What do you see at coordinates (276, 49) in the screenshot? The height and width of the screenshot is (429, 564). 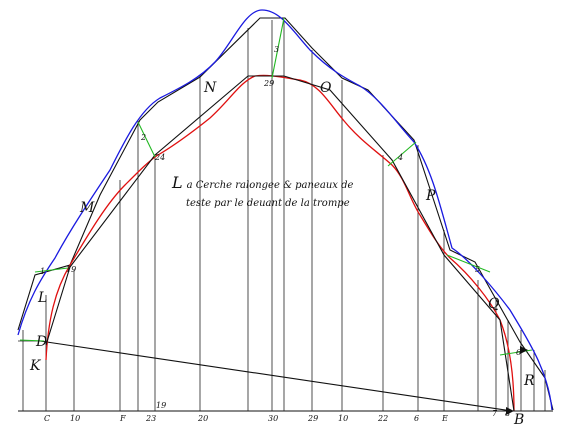 I see `num-3: 3` at bounding box center [276, 49].